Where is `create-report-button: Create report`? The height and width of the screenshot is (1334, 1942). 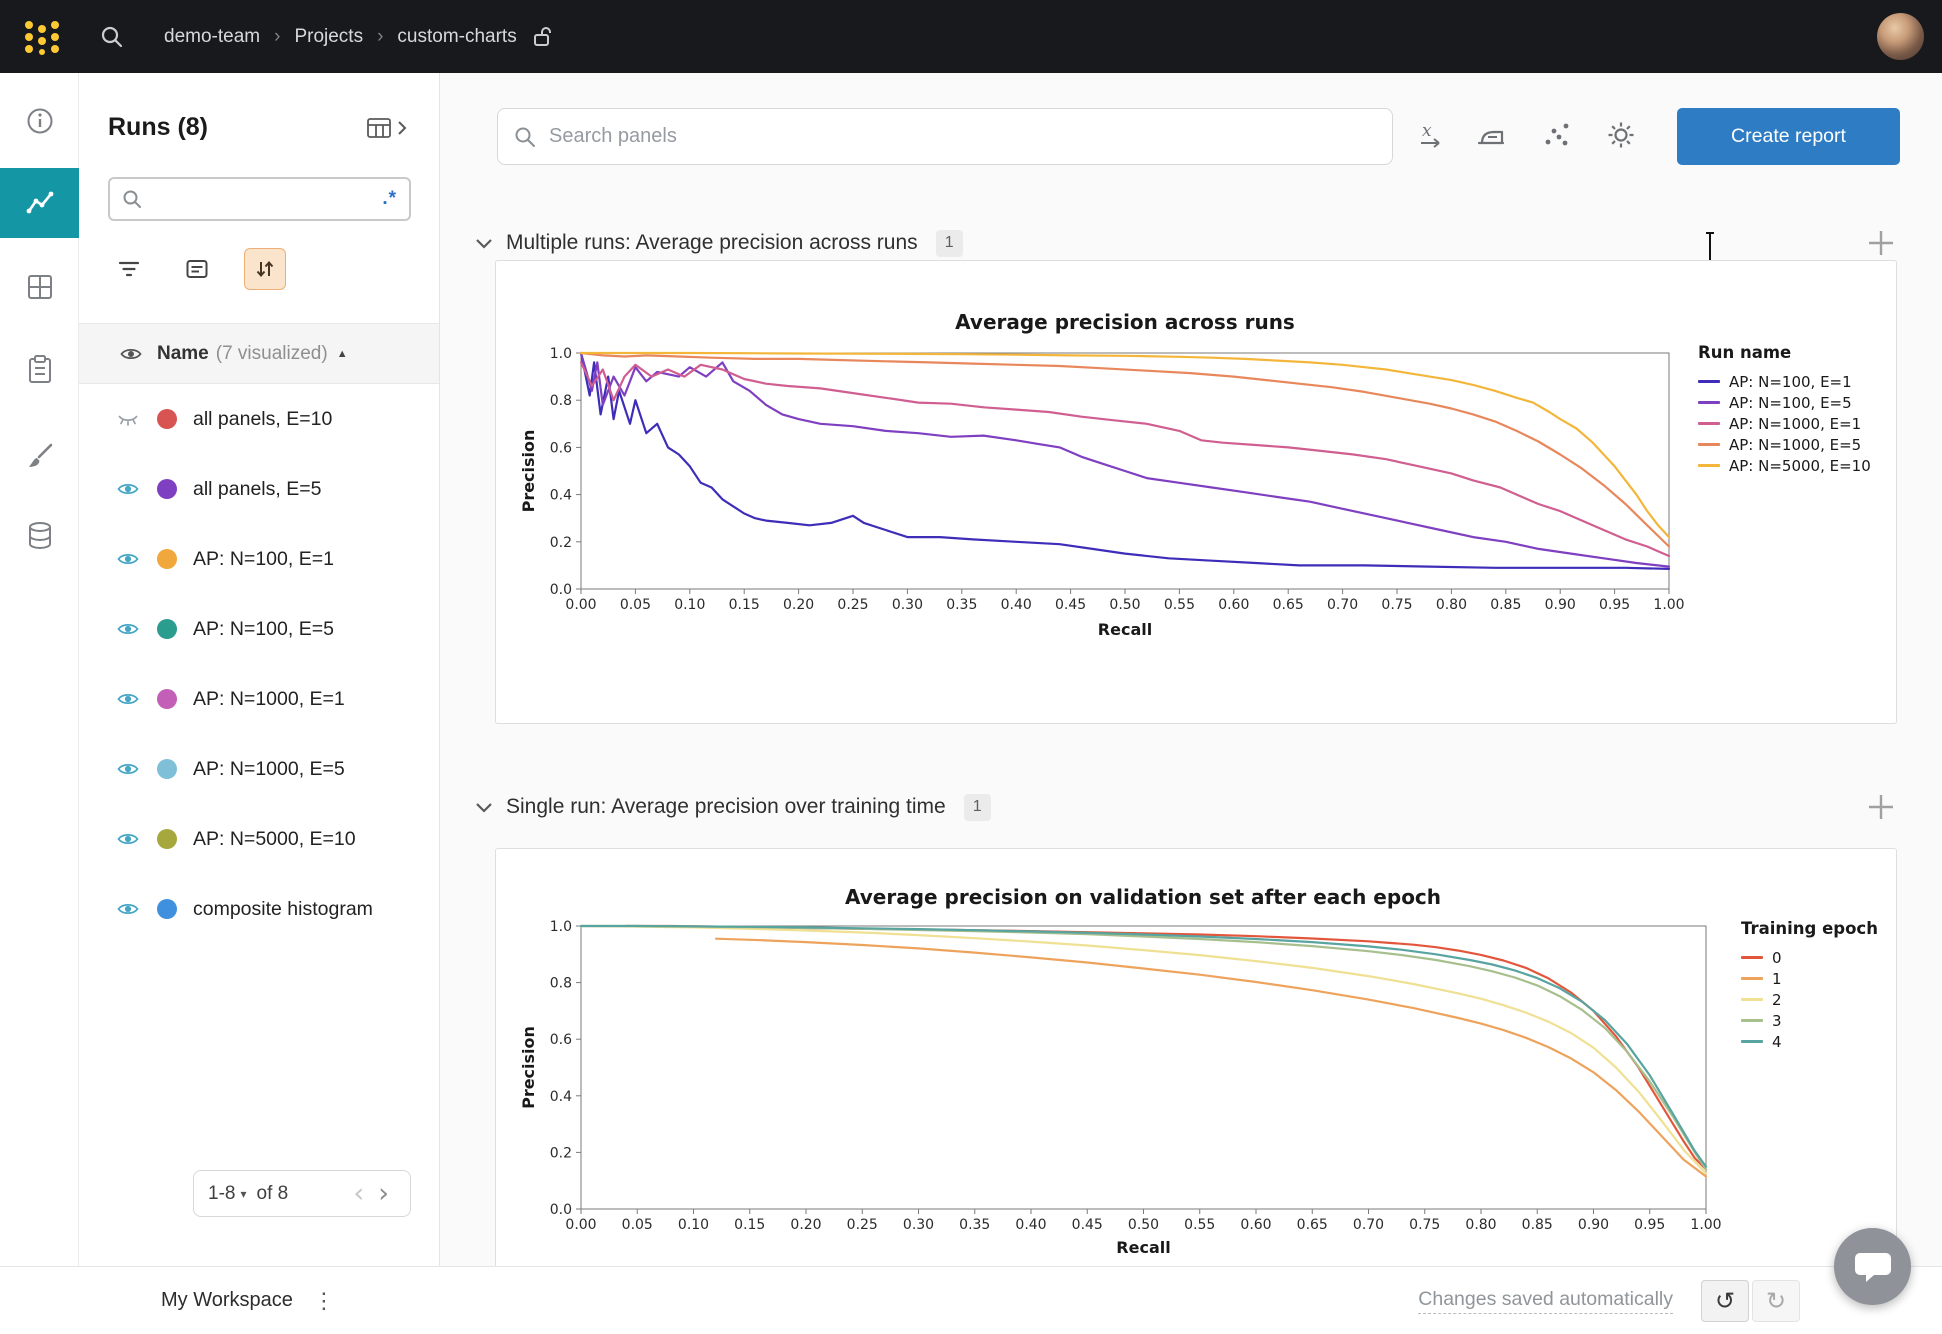
create-report-button: Create report is located at coordinates (1788, 136).